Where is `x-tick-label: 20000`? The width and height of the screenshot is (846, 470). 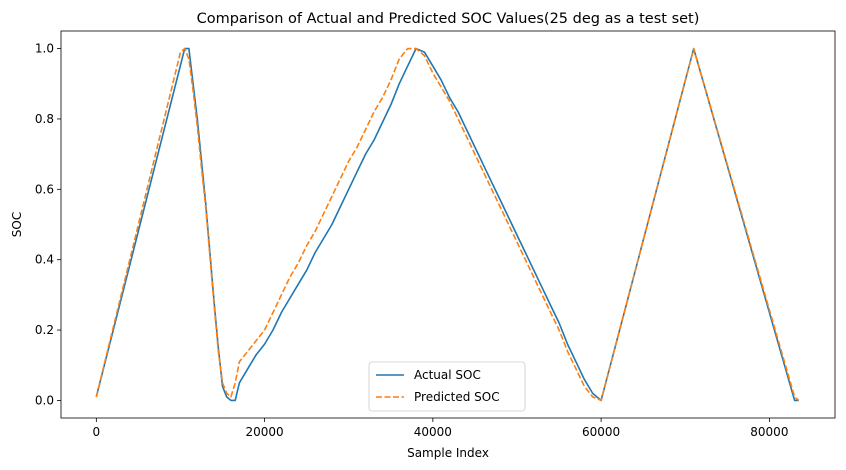 x-tick-label: 20000 is located at coordinates (265, 432).